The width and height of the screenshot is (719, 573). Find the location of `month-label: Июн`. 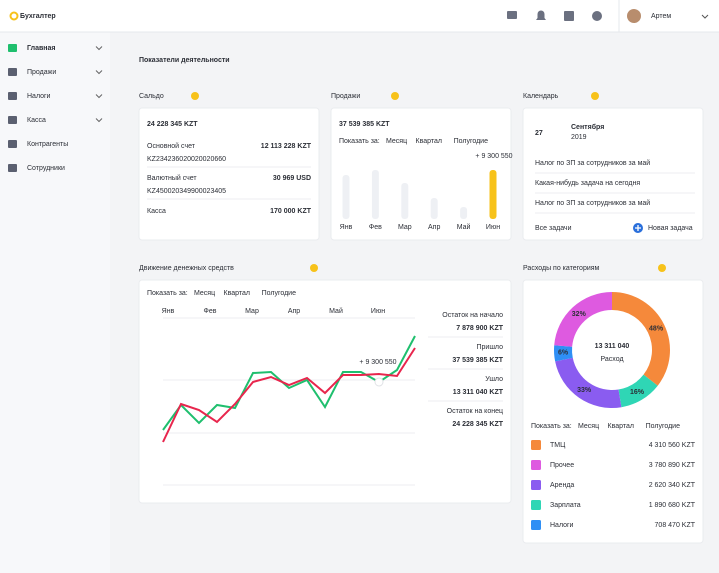

month-label: Июн is located at coordinates (378, 311).